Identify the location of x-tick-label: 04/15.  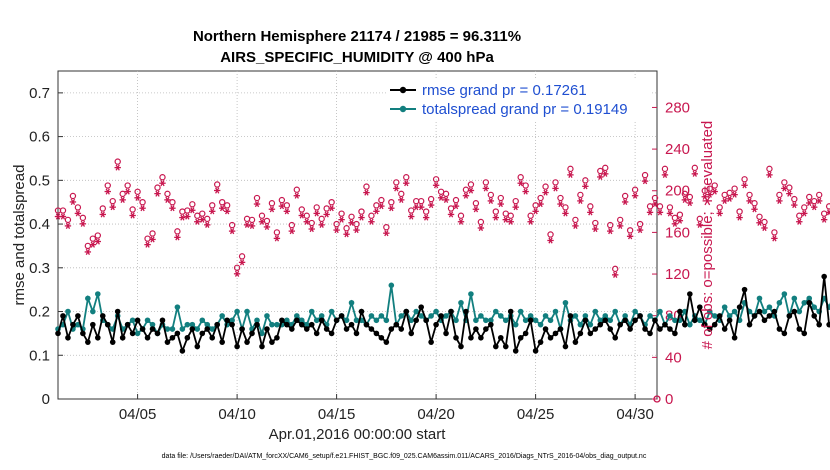
(337, 414).